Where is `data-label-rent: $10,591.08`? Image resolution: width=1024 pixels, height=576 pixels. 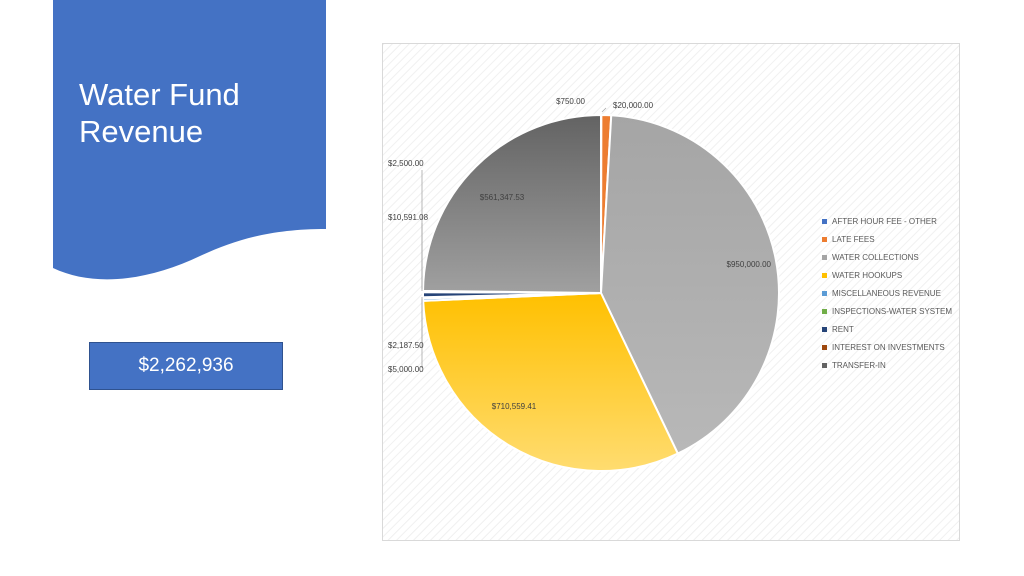
data-label-rent: $10,591.08 is located at coordinates (408, 217).